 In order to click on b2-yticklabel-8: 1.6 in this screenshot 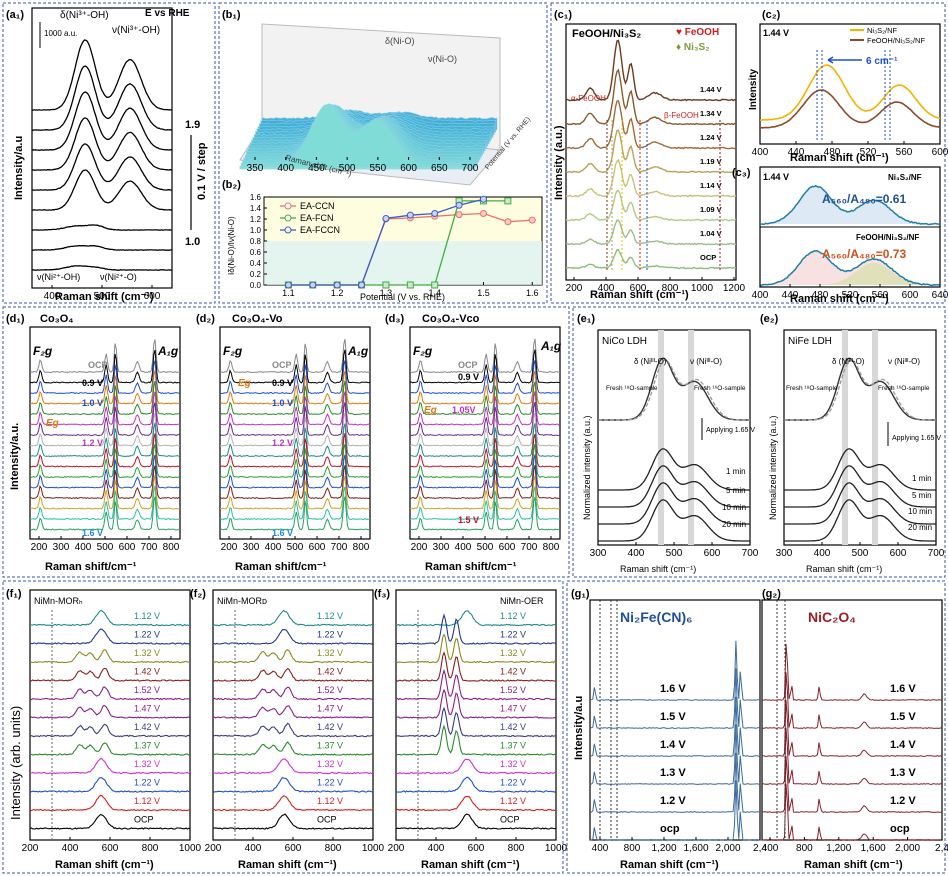, I will do `click(256, 197)`.